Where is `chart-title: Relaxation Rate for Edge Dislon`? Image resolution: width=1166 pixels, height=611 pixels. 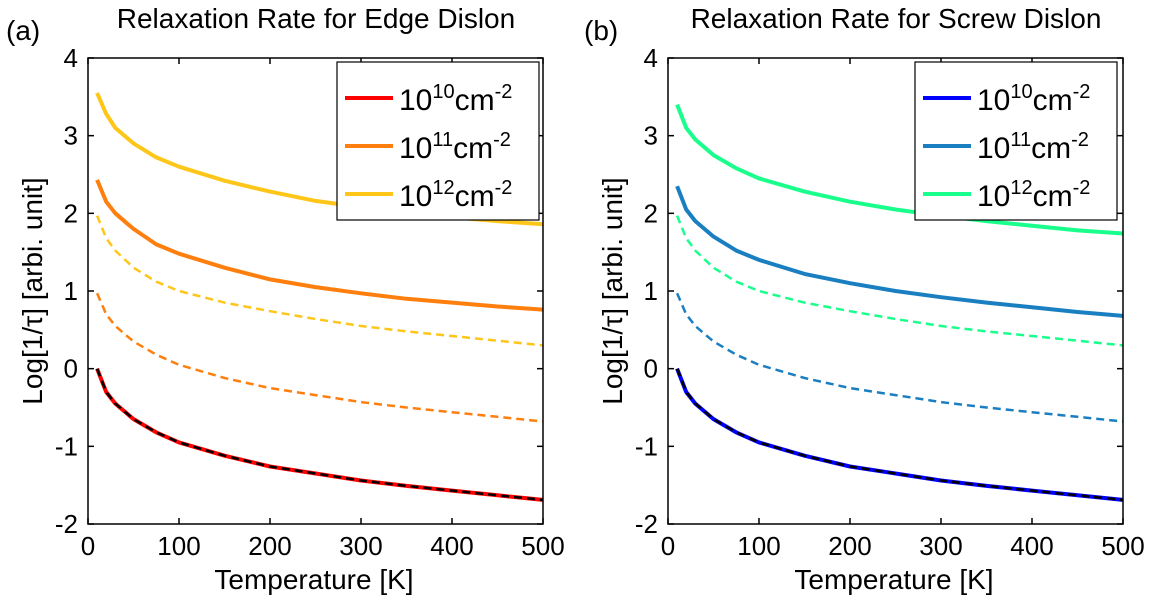 chart-title: Relaxation Rate for Edge Dislon is located at coordinates (316, 18).